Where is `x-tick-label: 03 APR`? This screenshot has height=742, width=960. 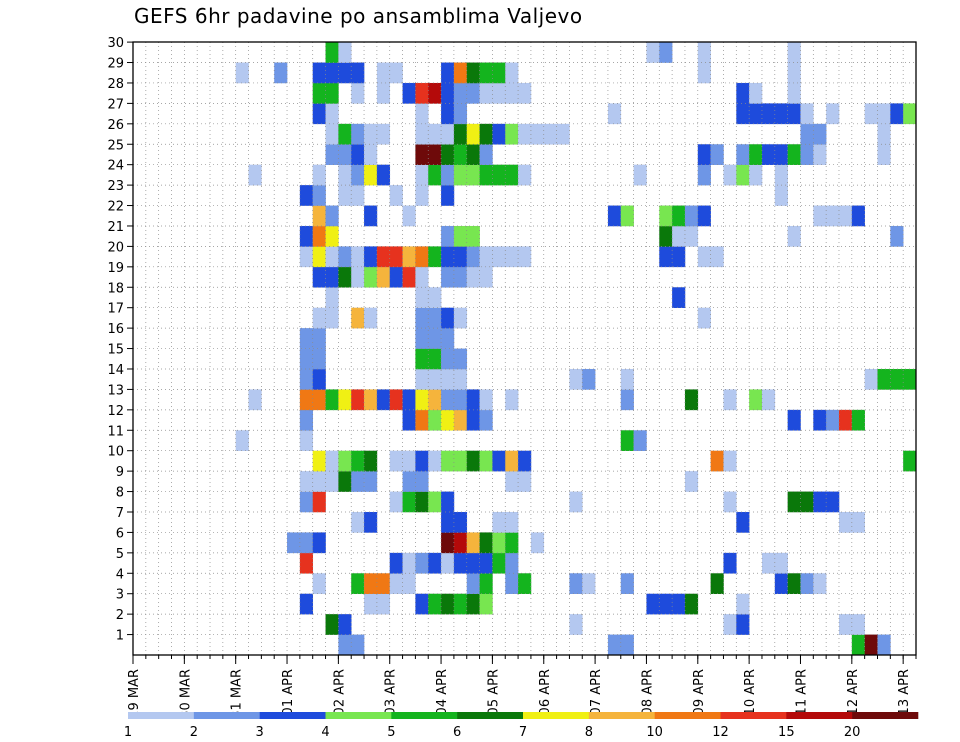
x-tick-label: 03 APR is located at coordinates (391, 692).